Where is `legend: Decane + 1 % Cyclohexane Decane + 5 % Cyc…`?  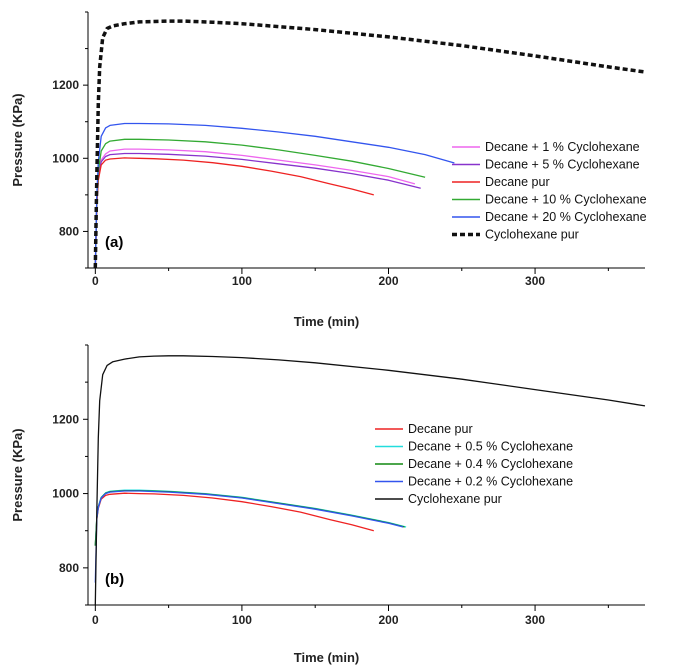 legend: Decane + 1 % Cyclohexane Decane + 5 % Cyc… is located at coordinates (549, 191).